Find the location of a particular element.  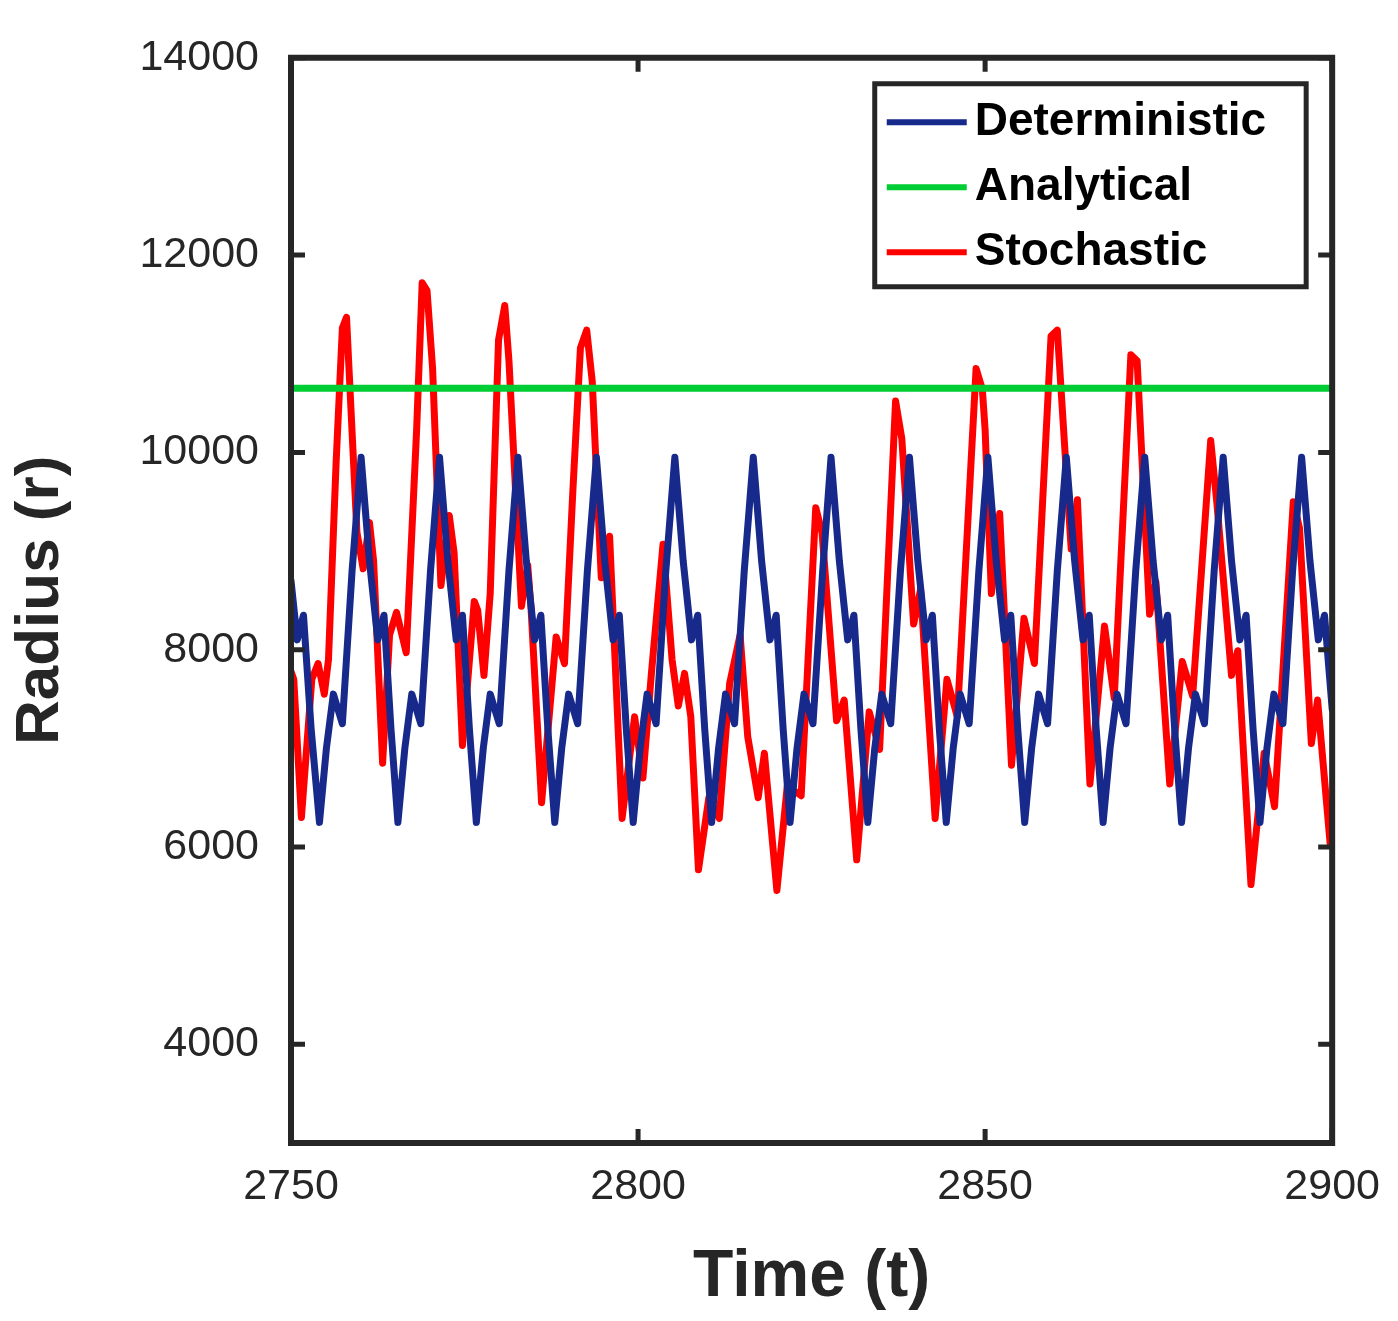

y-tick-label: 6000 is located at coordinates (211, 843).